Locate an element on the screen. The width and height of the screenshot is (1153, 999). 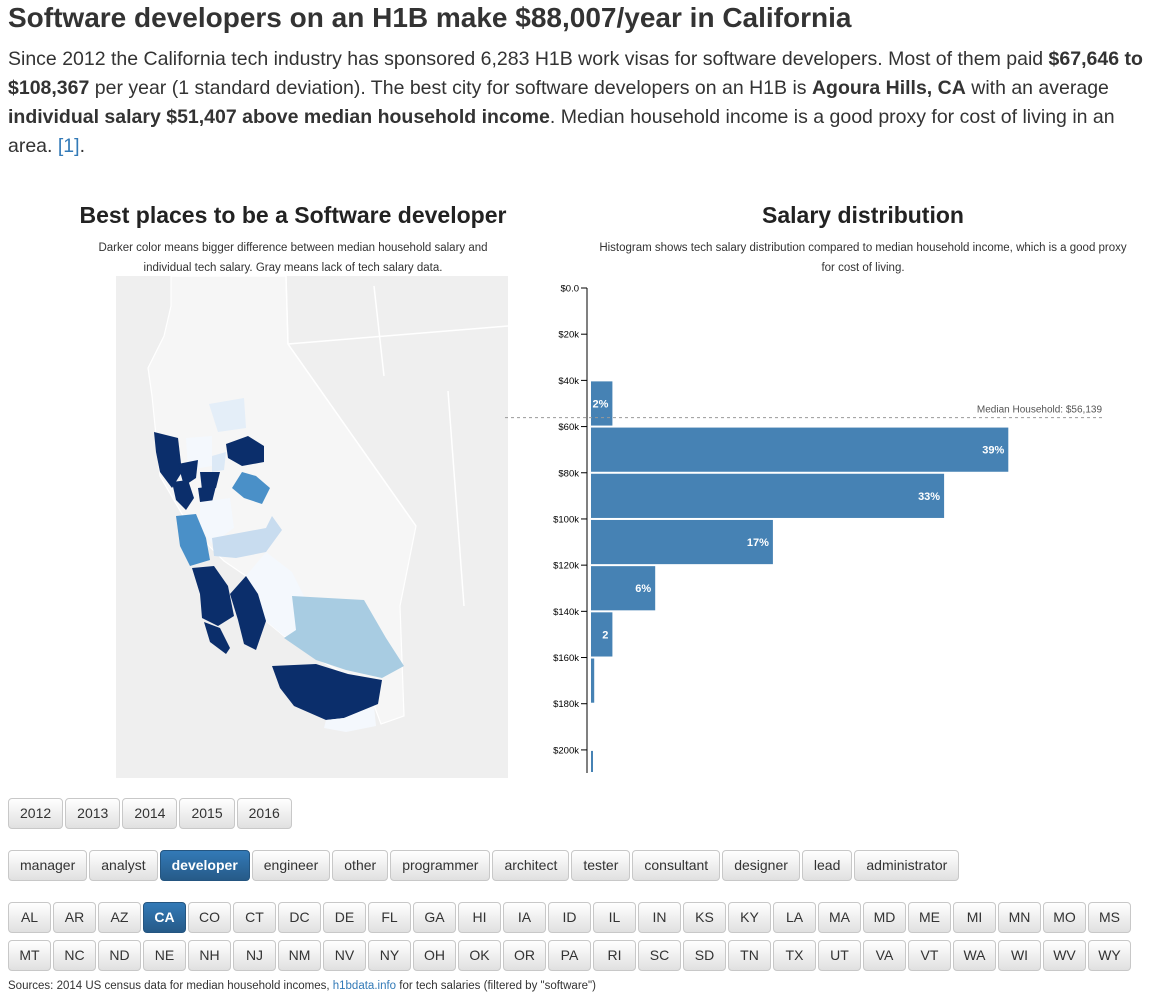
year-button-2015: 2015 is located at coordinates (207, 813).